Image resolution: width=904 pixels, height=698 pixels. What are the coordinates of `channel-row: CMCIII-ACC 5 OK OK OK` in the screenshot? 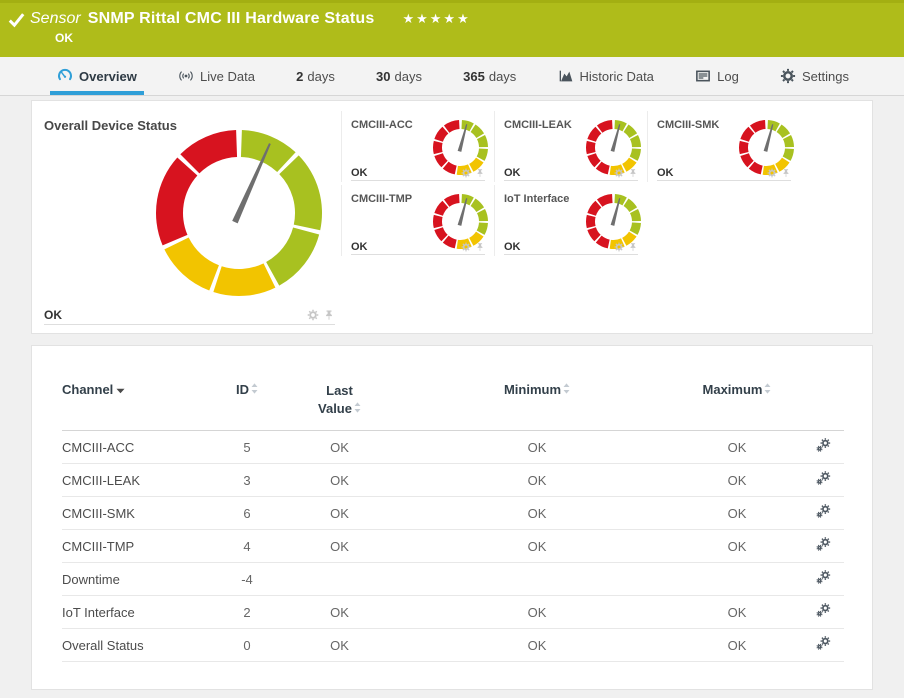 It's located at (453, 447).